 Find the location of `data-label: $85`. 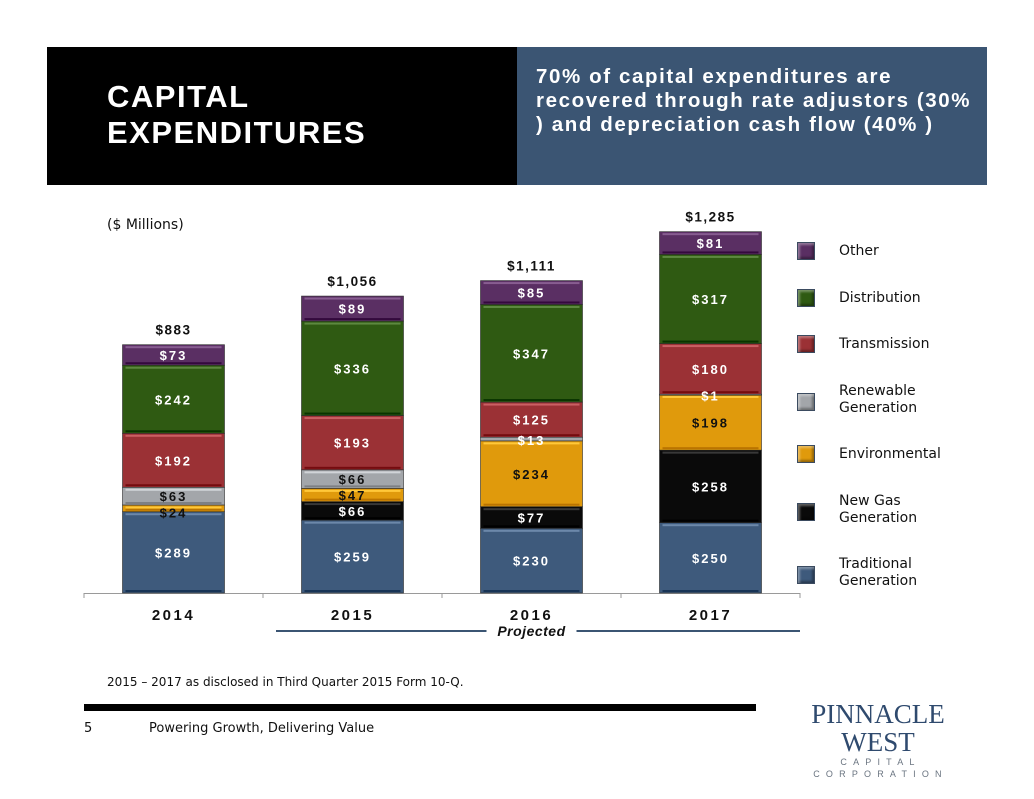

data-label: $85 is located at coordinates (532, 293).